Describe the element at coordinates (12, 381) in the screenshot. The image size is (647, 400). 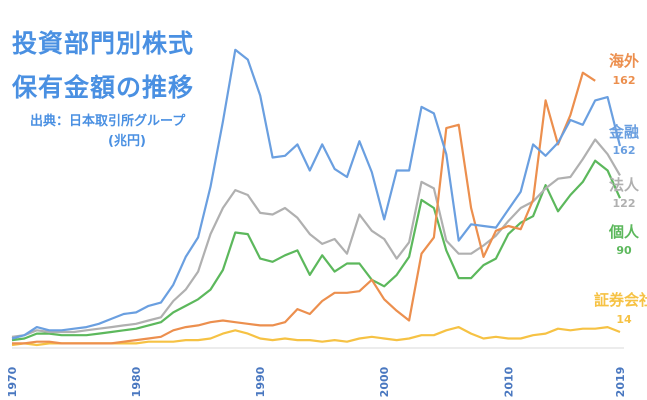
I see `x-tick-label: 1970` at that location.